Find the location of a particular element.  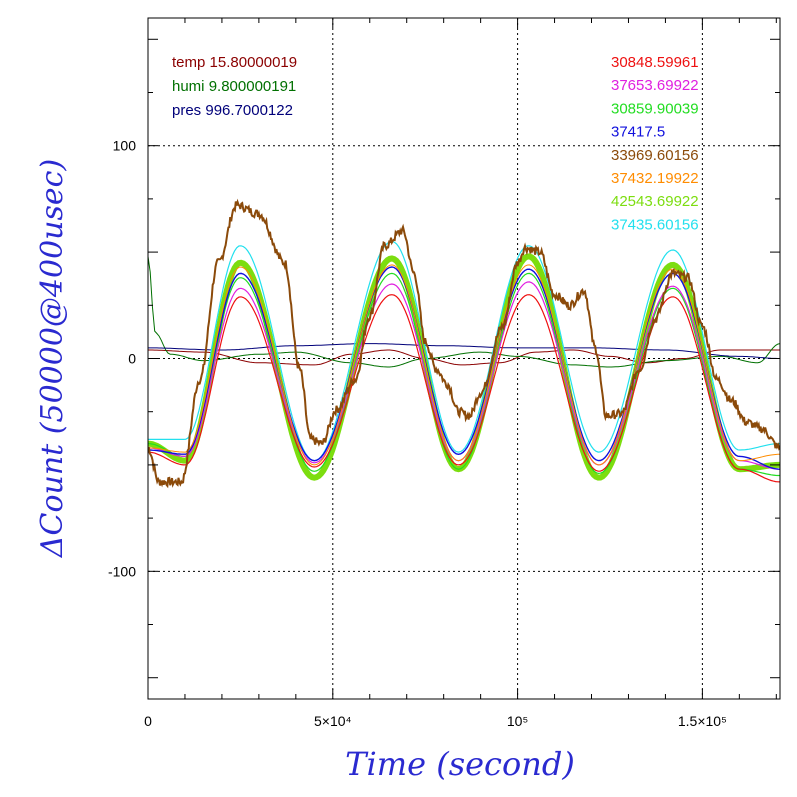

env-legend-humi: humi 9.800000191 is located at coordinates (234, 86).